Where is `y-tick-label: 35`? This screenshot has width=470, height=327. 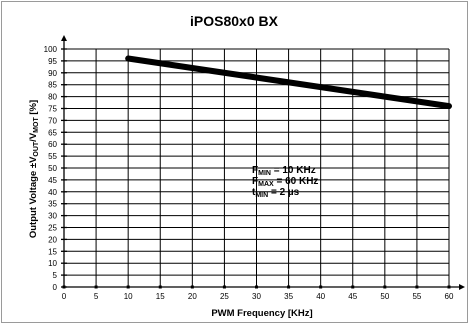
y-tick-label: 35 is located at coordinates (52, 204).